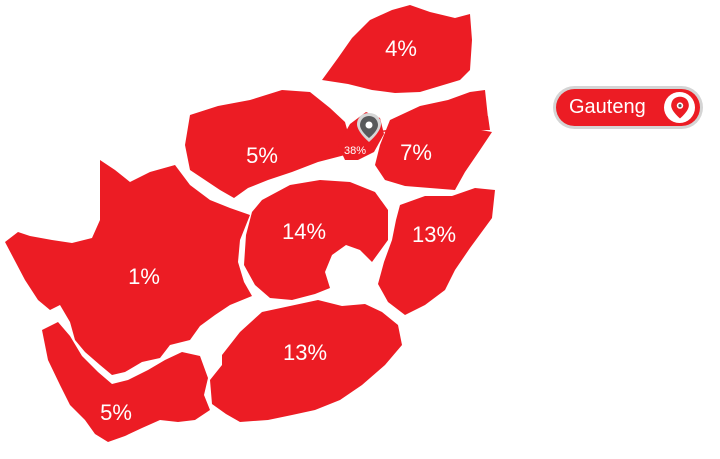 The image size is (720, 459). I want to click on province-western-cape, so click(126, 382).